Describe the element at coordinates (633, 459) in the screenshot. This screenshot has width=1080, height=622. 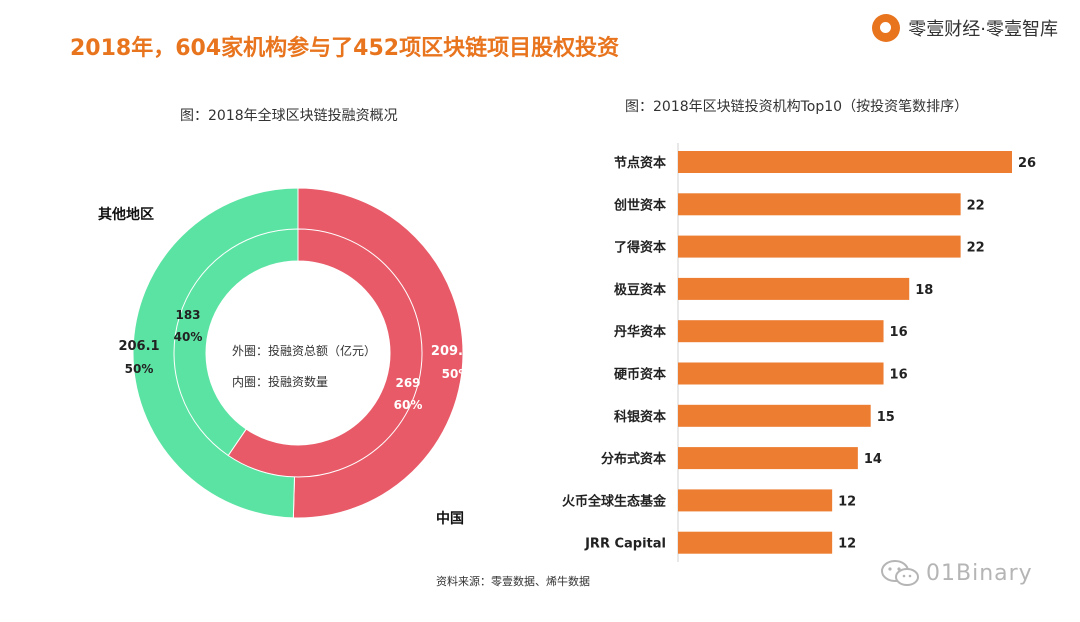
I see `bar-category-label: 分布式资本` at that location.